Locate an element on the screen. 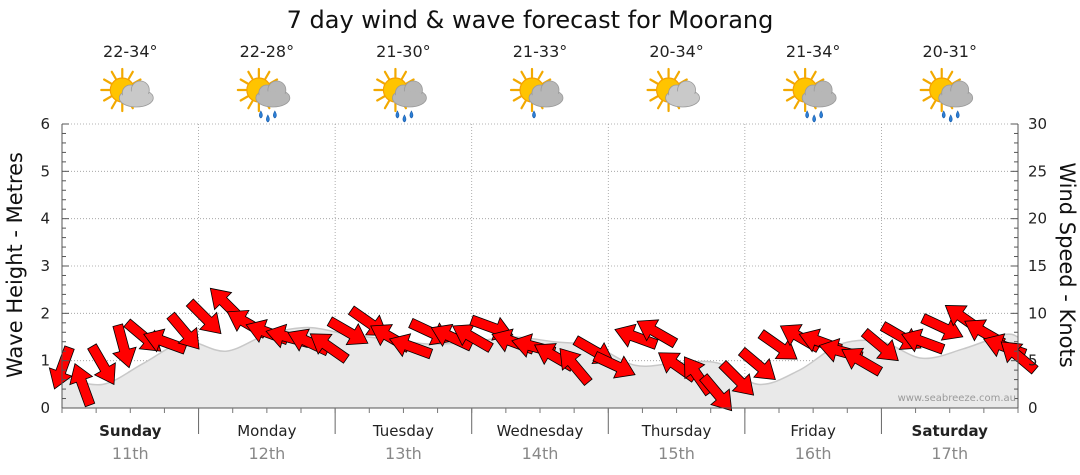 The height and width of the screenshot is (475, 1080). day-name-label: Monday is located at coordinates (266, 431).